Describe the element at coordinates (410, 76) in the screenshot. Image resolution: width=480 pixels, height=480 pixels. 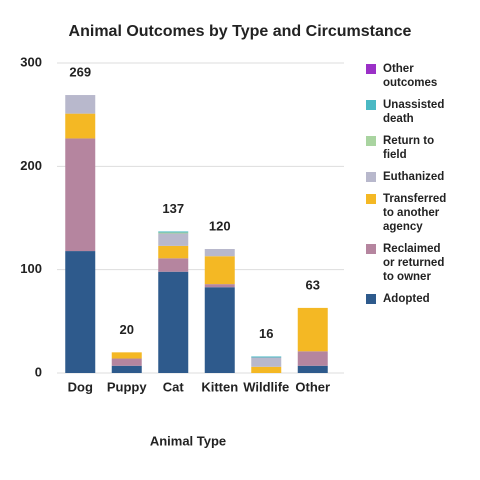
I see `legend-label: Other outcomes` at that location.